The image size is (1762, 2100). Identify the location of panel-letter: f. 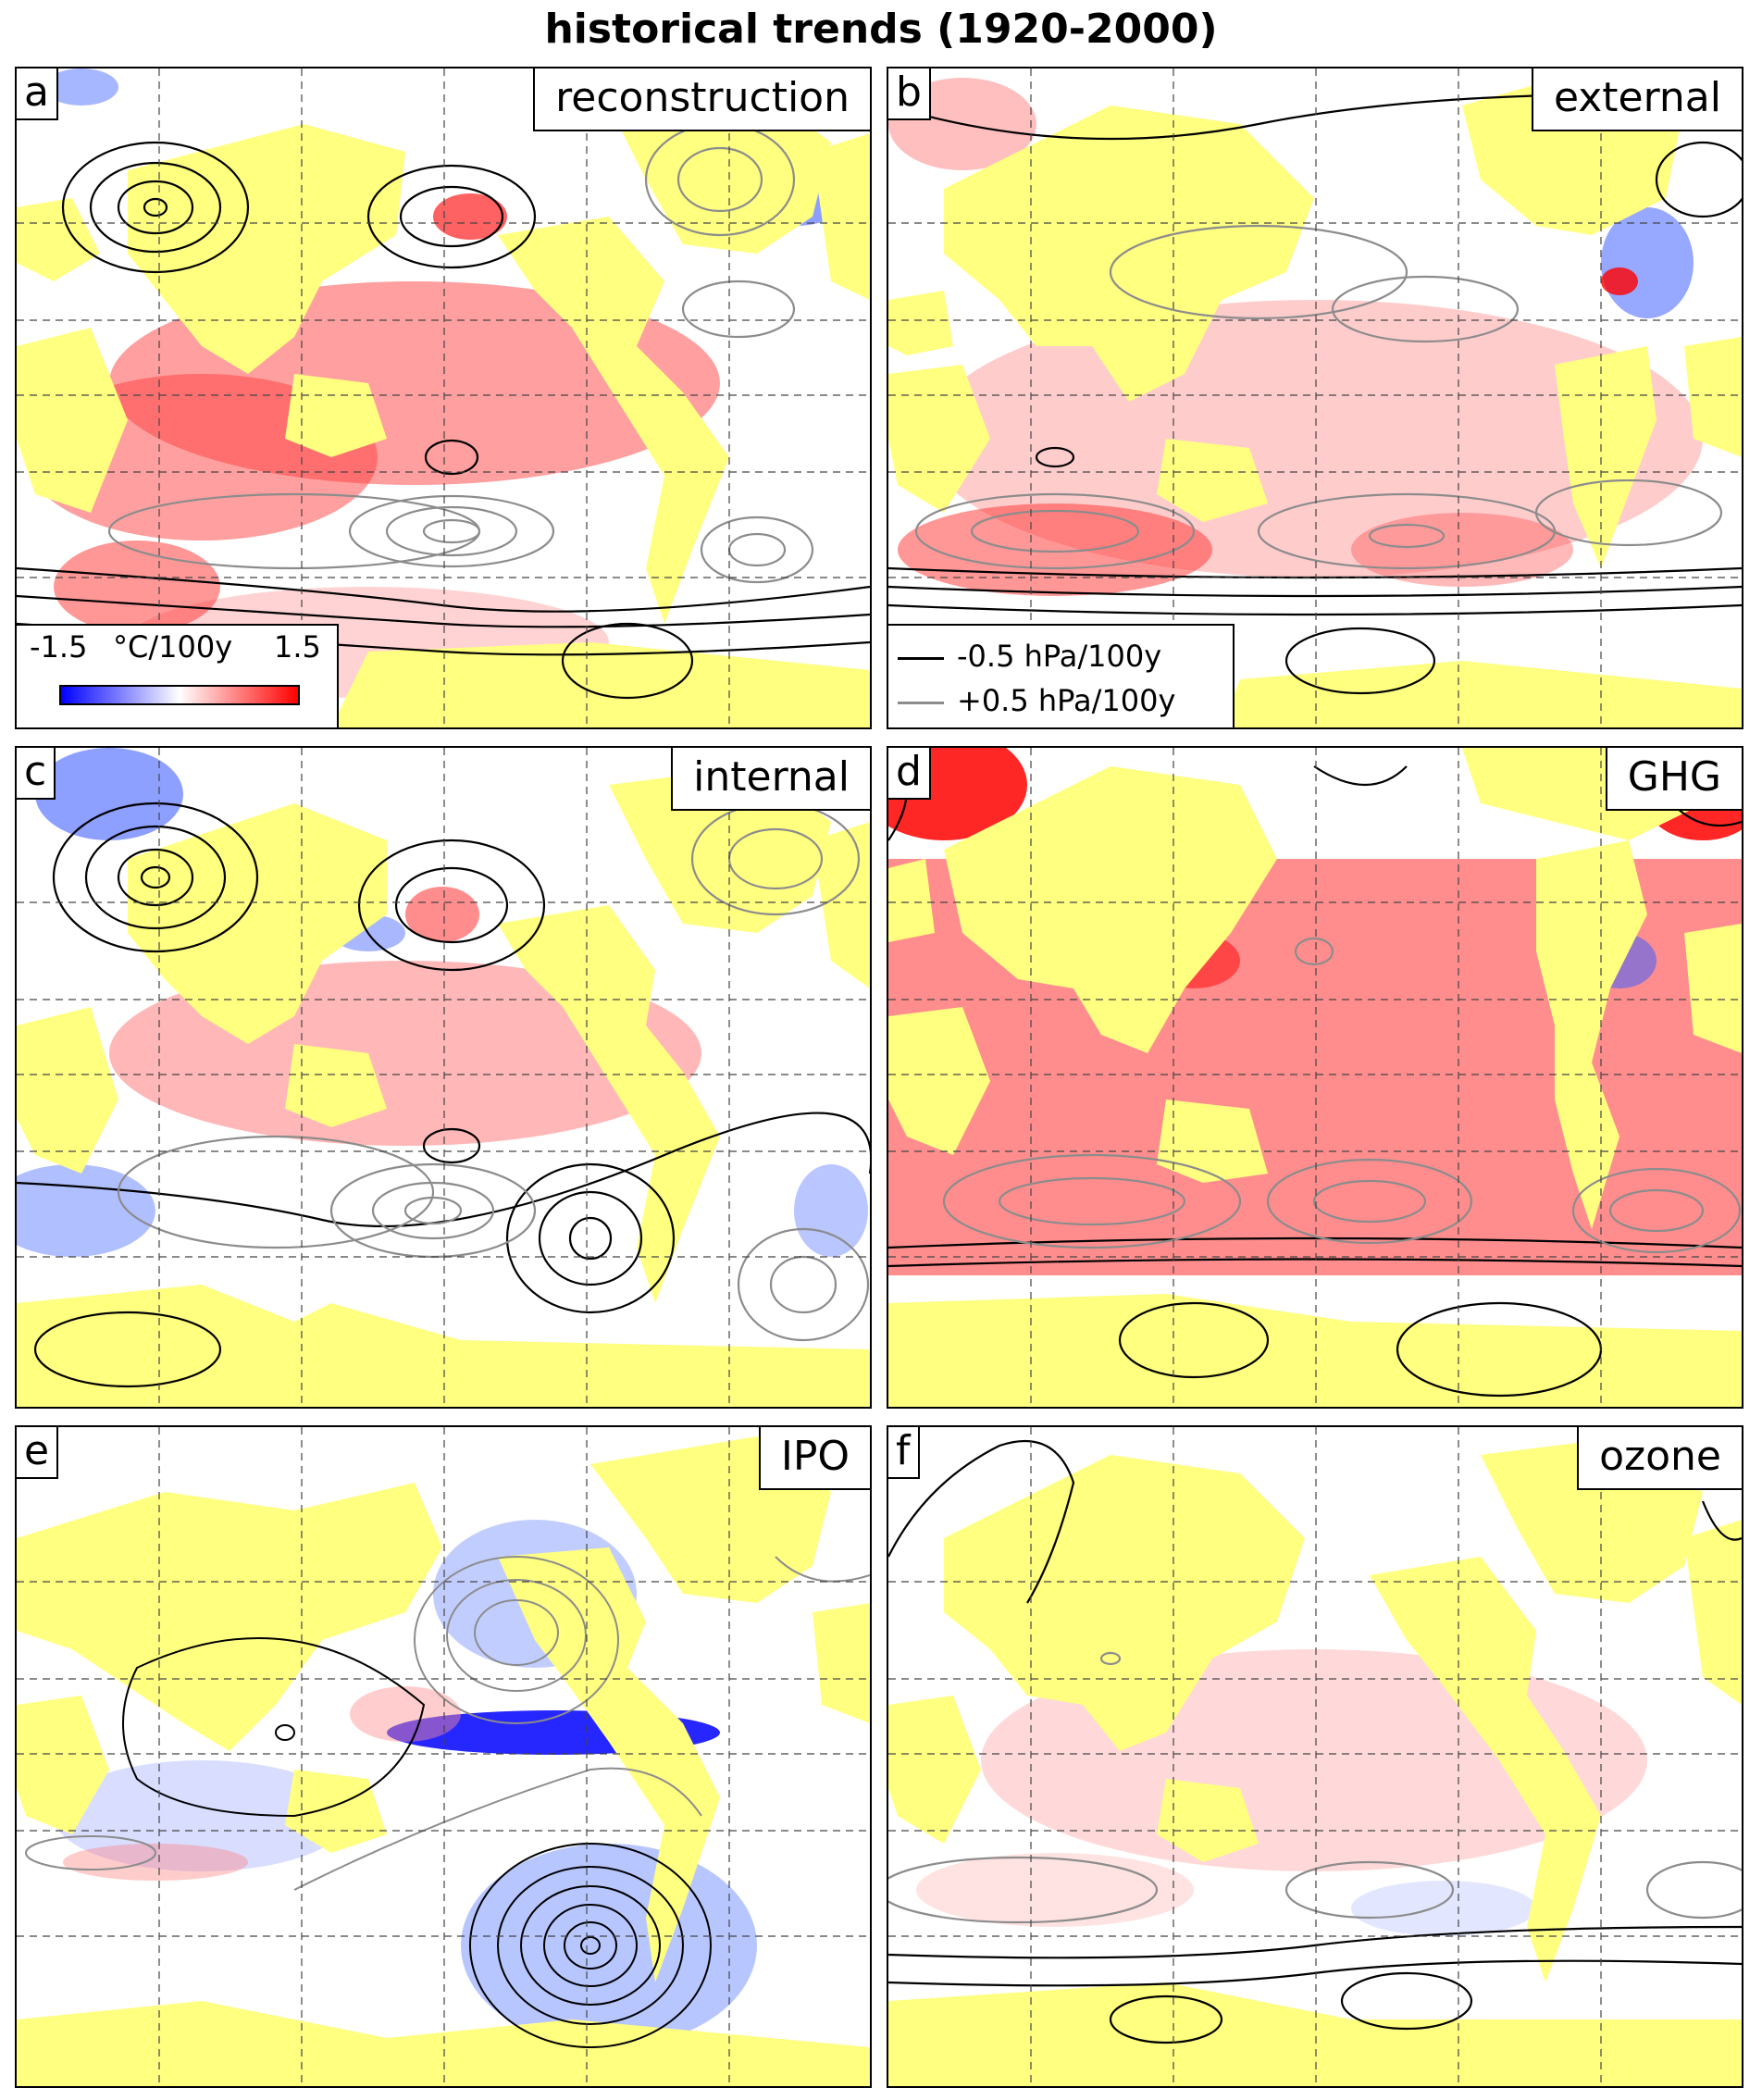
(904, 1453).